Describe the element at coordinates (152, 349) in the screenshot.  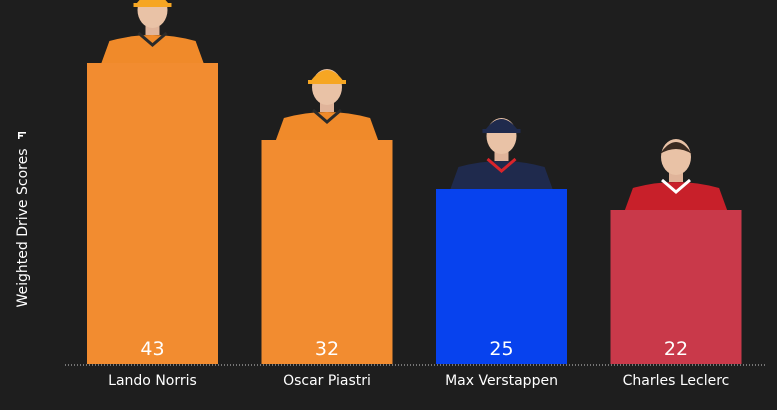
I see `bar-value-label: 43` at that location.